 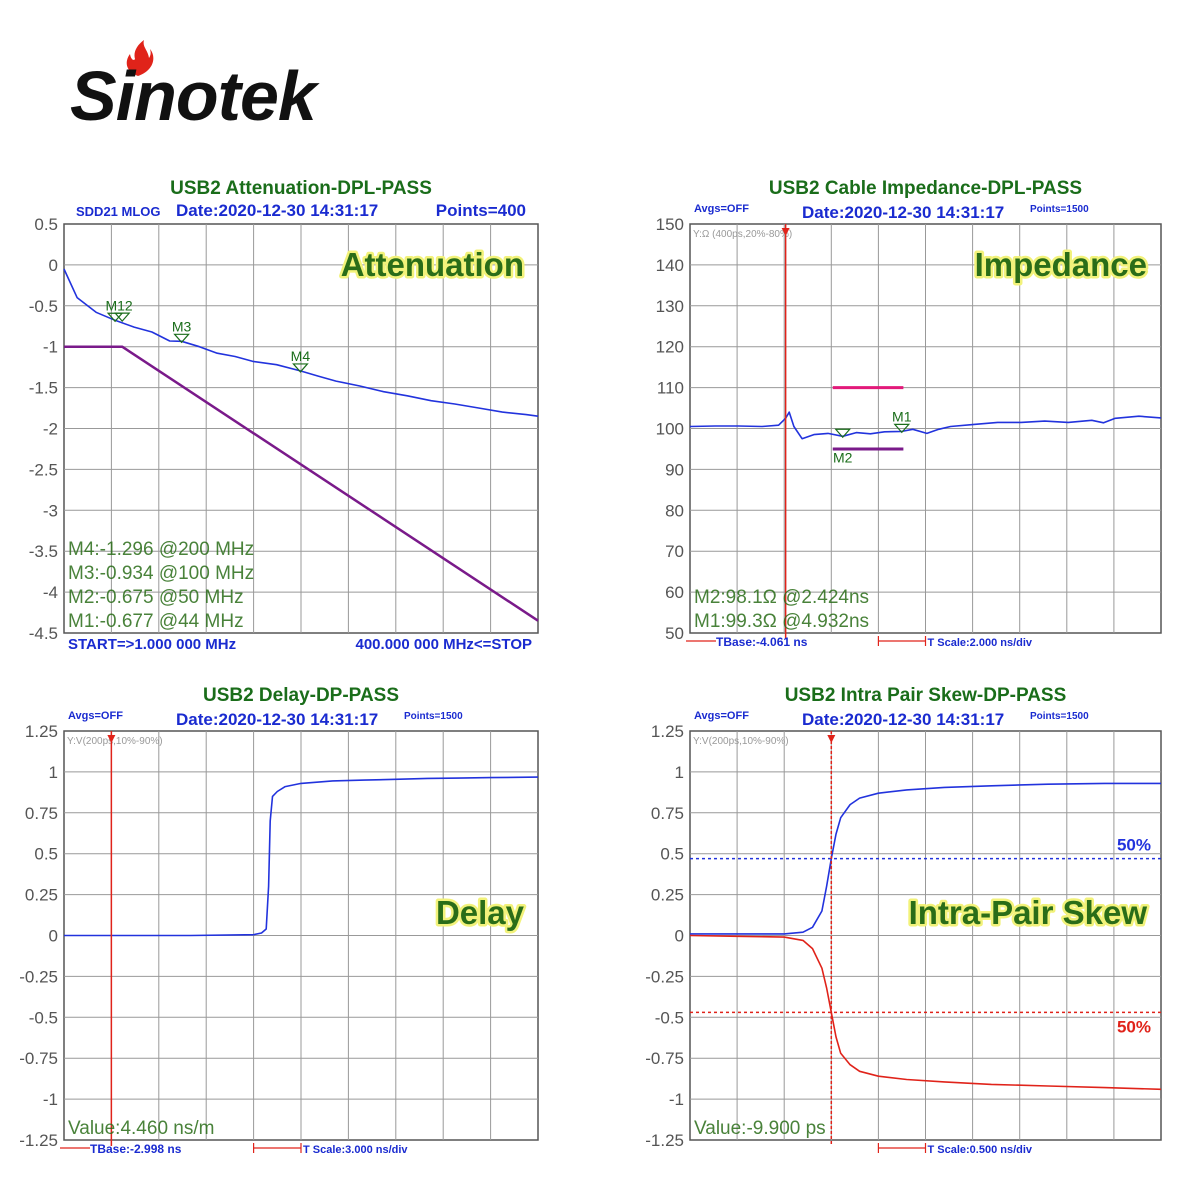 What do you see at coordinates (480, 912) in the screenshot?
I see `overlay-label: Delay` at bounding box center [480, 912].